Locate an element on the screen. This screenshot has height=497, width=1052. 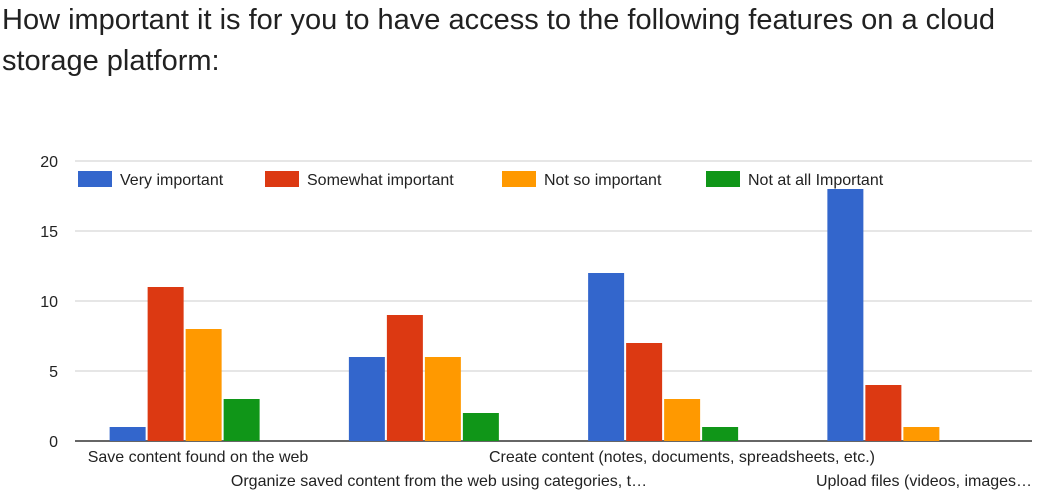
y-axis-ticks: 0 5 10 15 20 is located at coordinates (49, 302).